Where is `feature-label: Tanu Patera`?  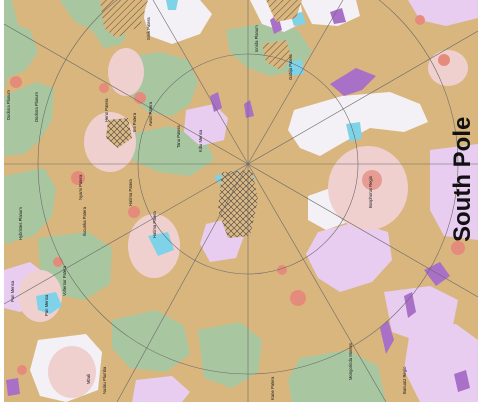
feature-label: Tanu Patera is located at coordinates (178, 136).